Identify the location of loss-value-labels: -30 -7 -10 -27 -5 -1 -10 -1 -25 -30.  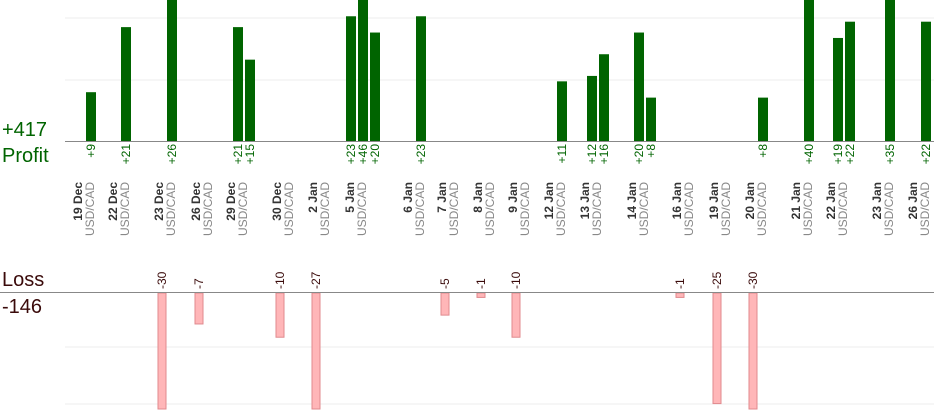
(457, 280).